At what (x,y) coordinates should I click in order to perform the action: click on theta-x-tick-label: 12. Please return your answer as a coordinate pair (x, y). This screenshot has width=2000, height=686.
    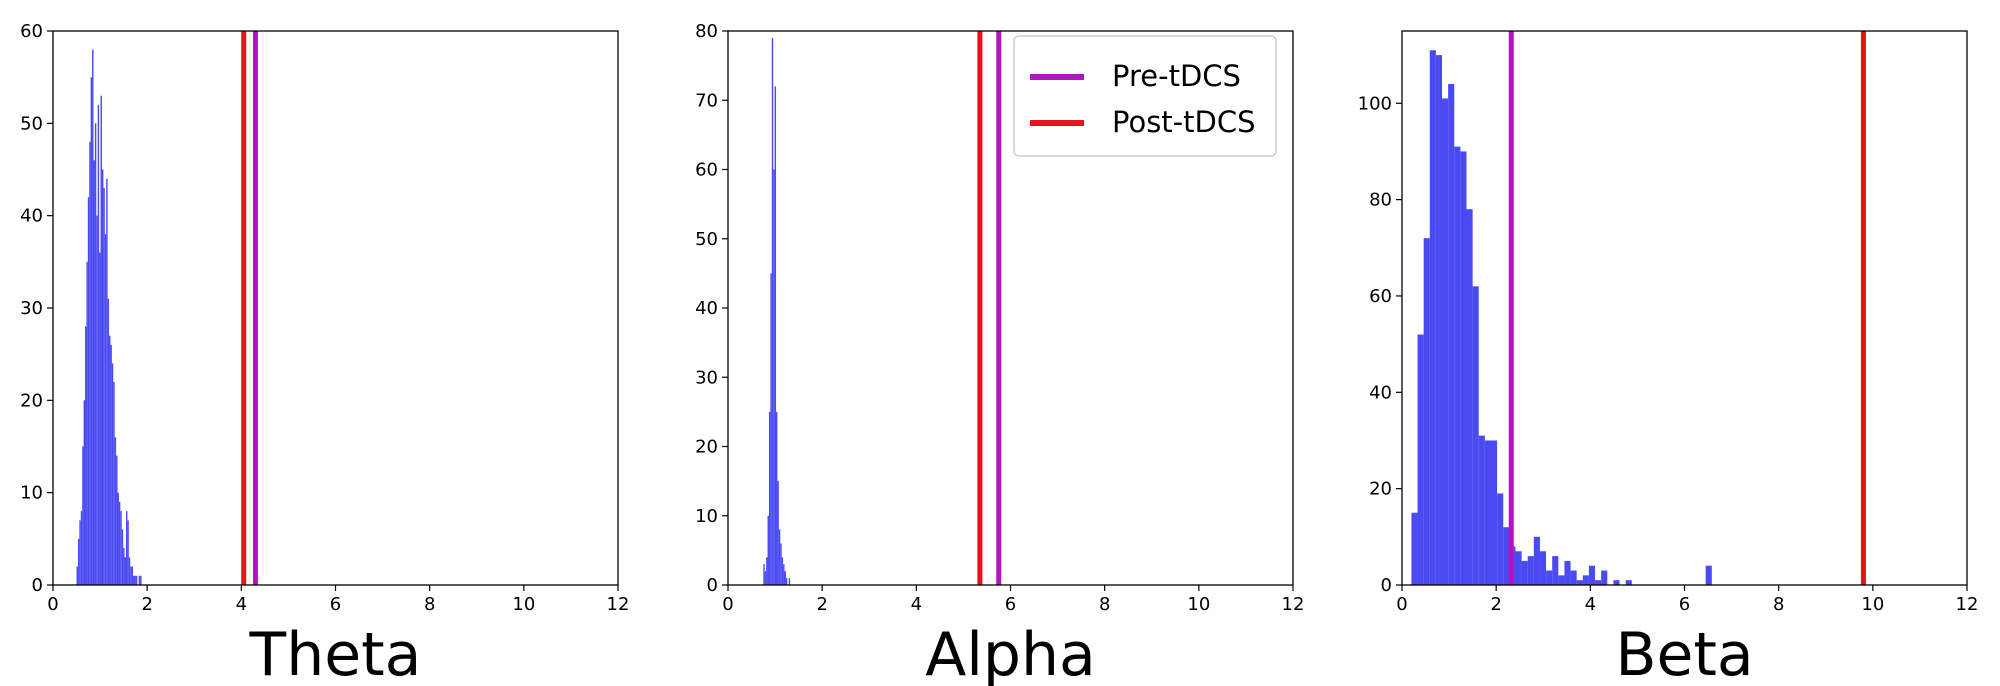
    Looking at the image, I should click on (618, 604).